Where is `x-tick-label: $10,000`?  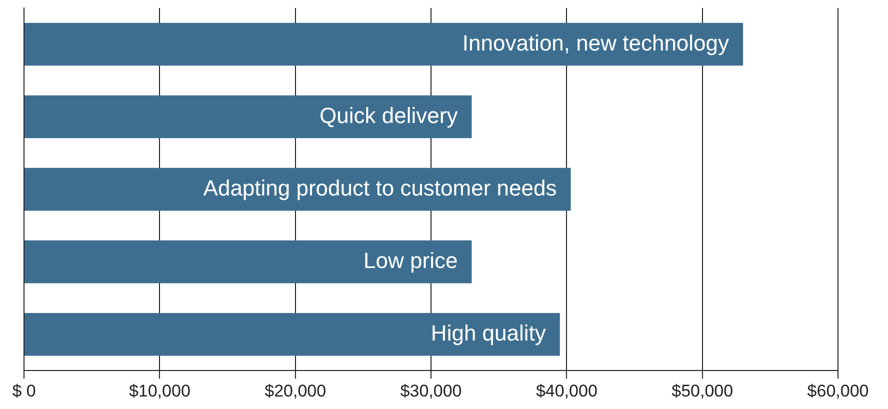
x-tick-label: $10,000 is located at coordinates (159, 390).